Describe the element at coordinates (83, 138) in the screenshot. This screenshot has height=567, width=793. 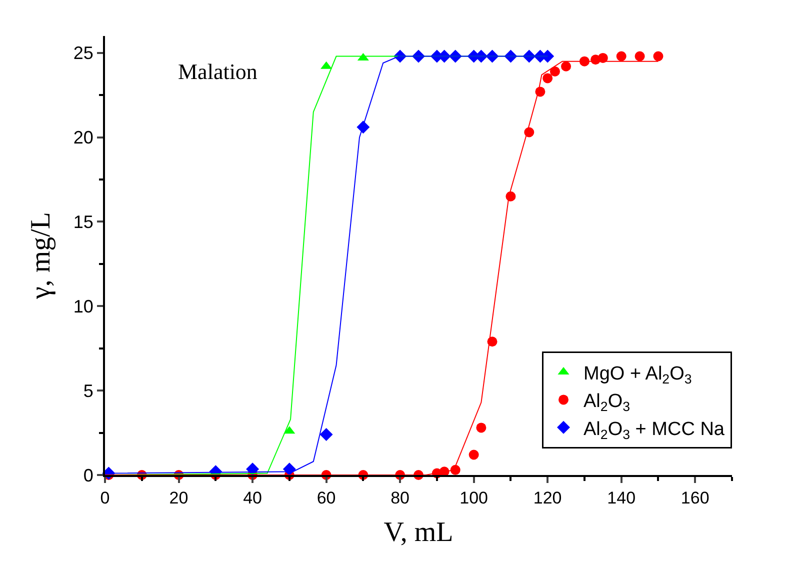
I see `y-tick-label: 20` at that location.